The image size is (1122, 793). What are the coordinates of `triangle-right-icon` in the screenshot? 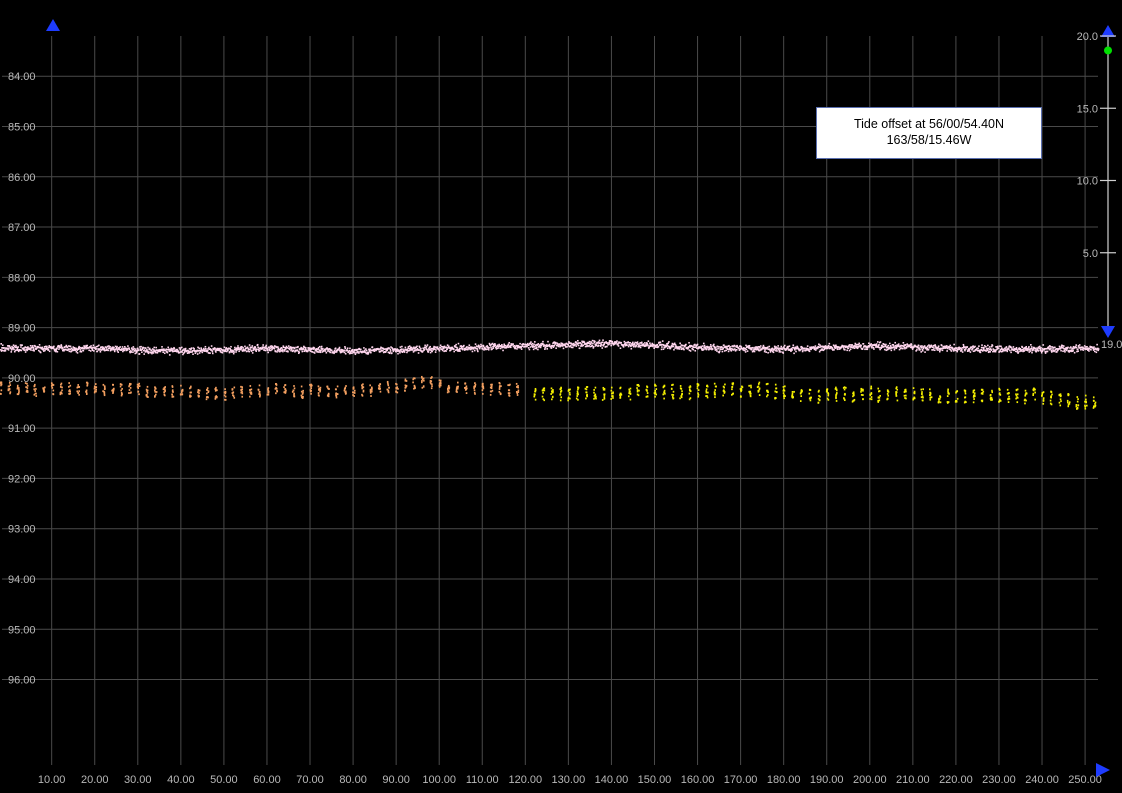 It's located at (1103, 770).